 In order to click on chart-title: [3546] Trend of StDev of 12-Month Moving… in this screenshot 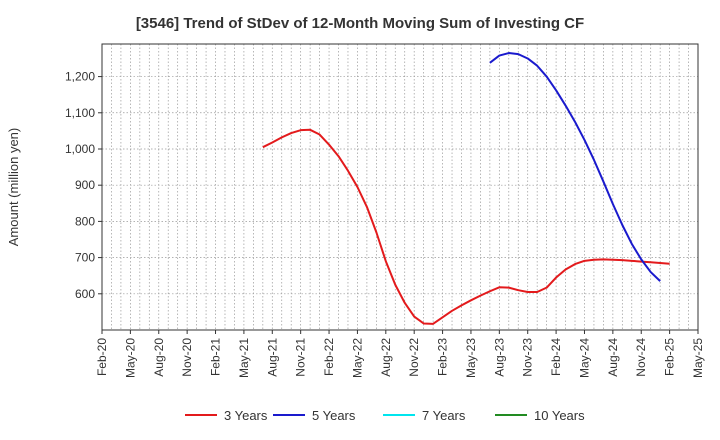, I will do `click(360, 23)`.